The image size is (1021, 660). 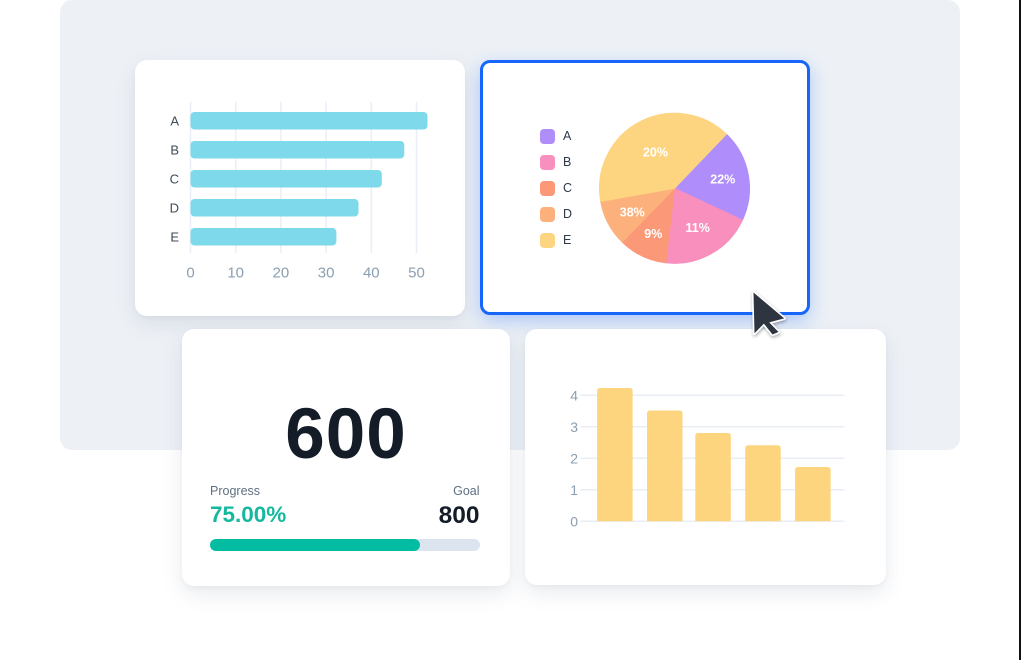 I want to click on svg-text: 9%, so click(x=653, y=233).